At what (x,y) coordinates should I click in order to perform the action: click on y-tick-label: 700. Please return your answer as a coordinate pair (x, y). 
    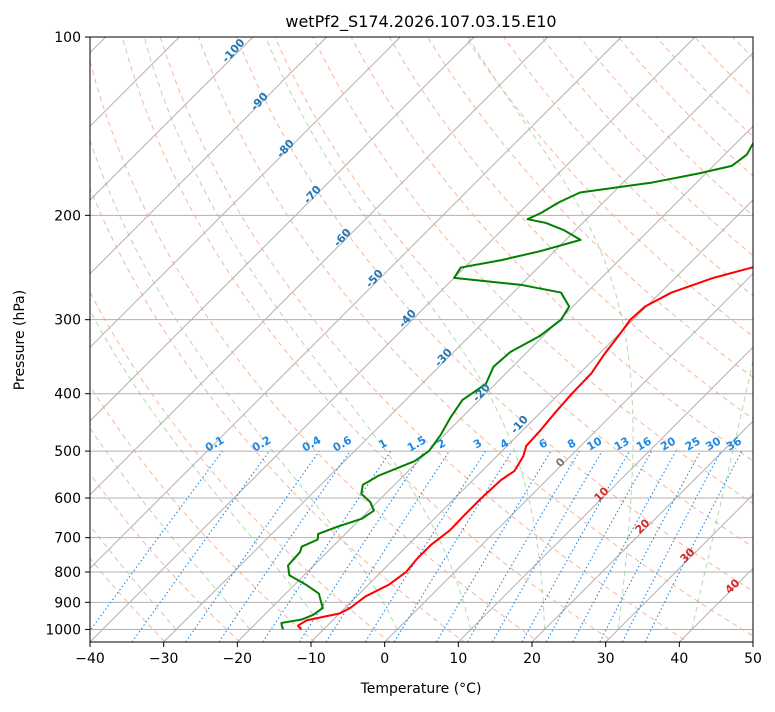
    Looking at the image, I should click on (67, 539).